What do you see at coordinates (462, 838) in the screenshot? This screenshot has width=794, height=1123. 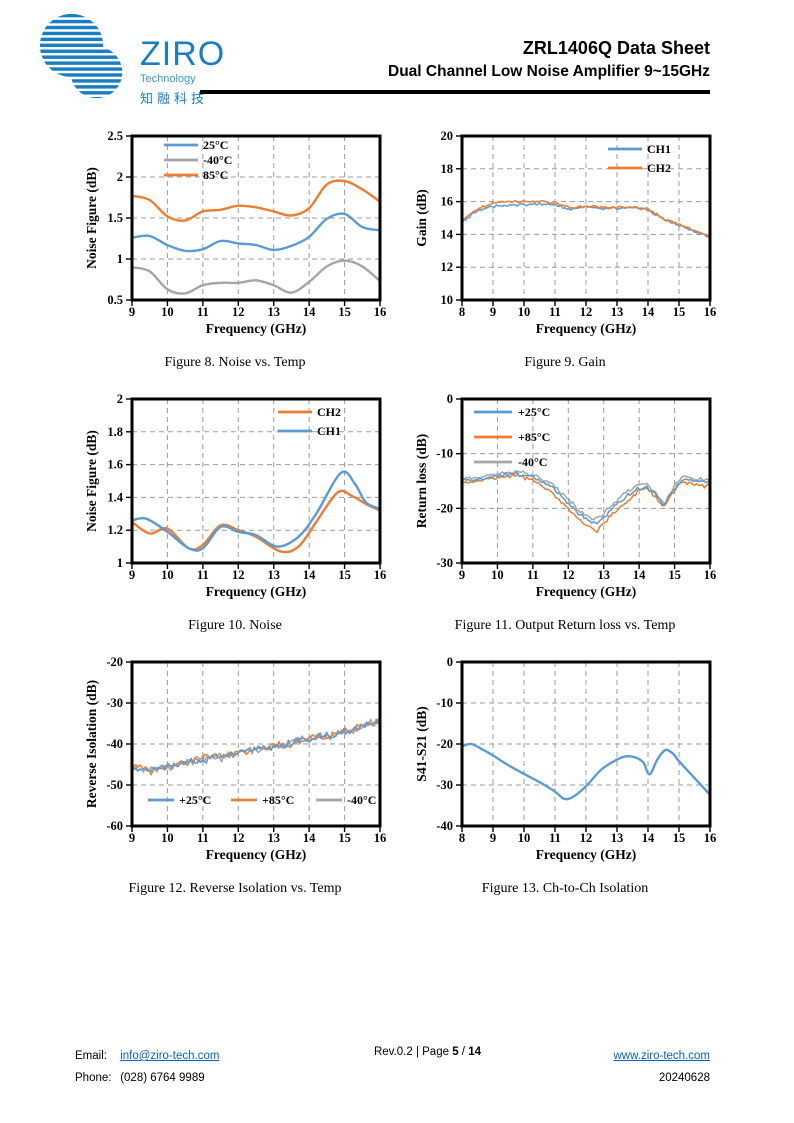 I see `svg-text: 8` at bounding box center [462, 838].